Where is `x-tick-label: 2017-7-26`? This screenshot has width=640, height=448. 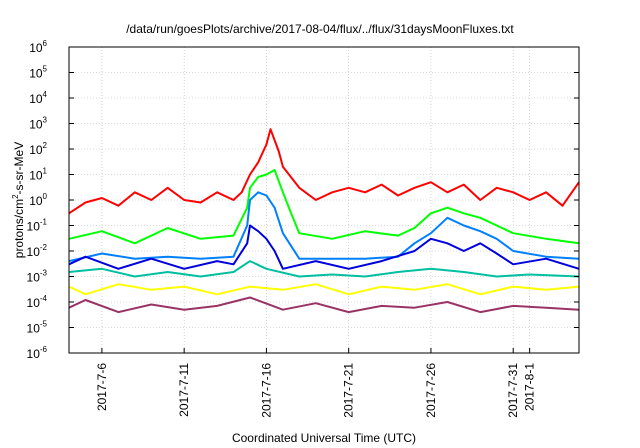
x-tick-label: 2017-7-26 is located at coordinates (431, 390).